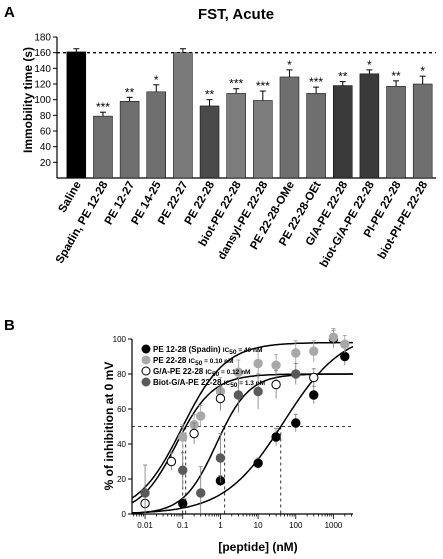 This screenshot has width=443, height=559. What do you see at coordinates (124, 514) in the screenshot?
I see `y-tick-label: 0` at bounding box center [124, 514].